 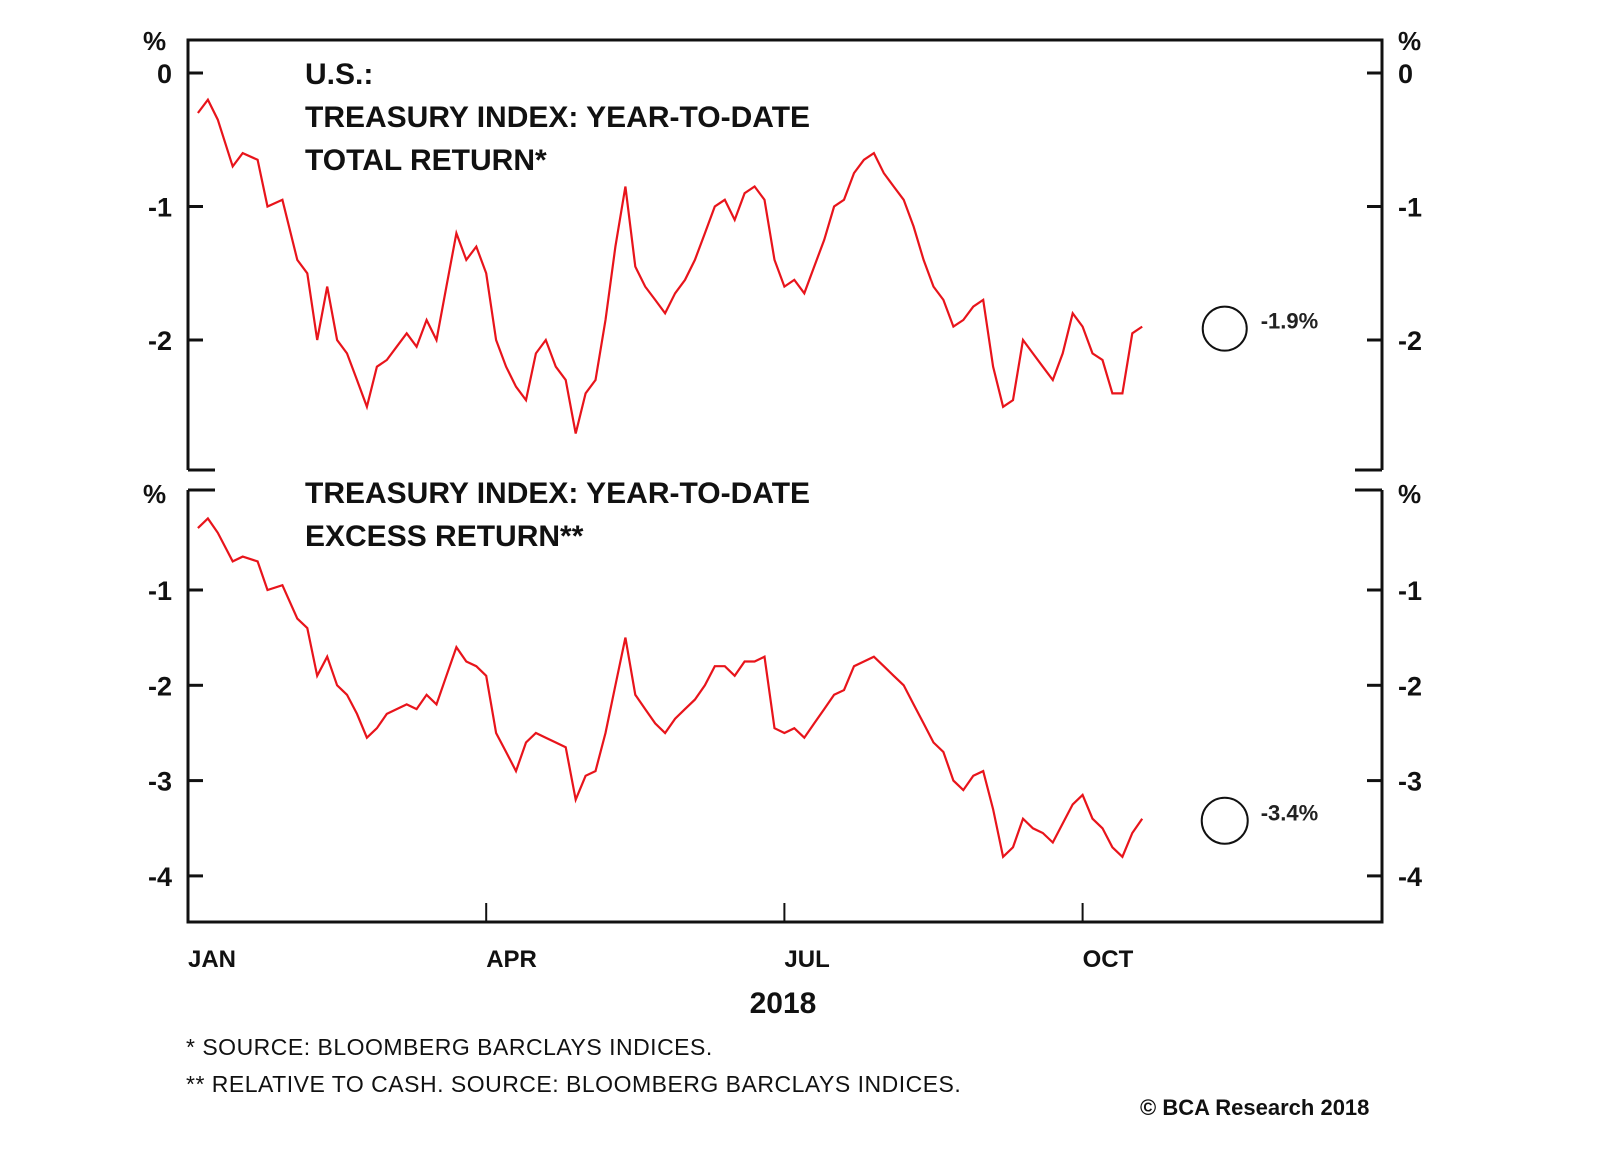 I want to click on x-tick-label: JUL, so click(x=806, y=959).